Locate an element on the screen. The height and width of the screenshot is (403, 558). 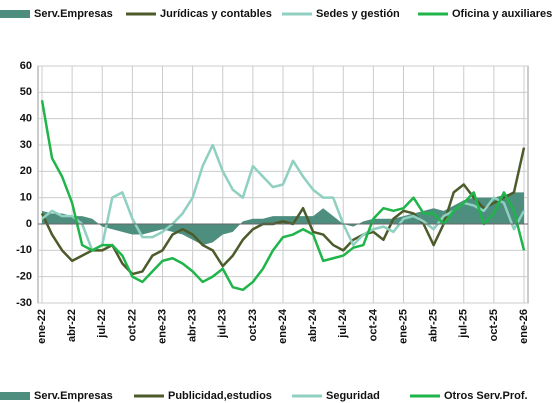
legend-label: Publicidad,estudios is located at coordinates (220, 396).